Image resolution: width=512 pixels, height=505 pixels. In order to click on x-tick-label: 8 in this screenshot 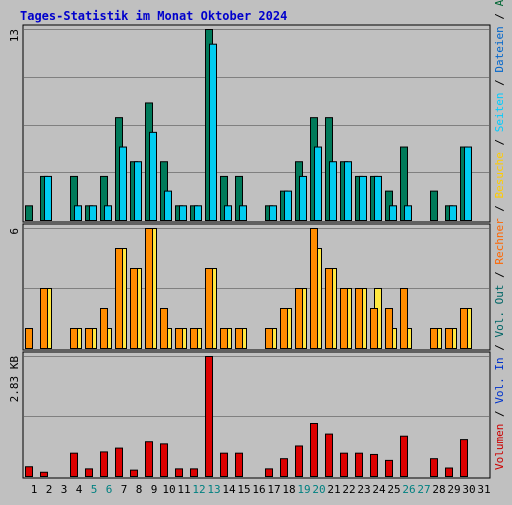, I will do `click(139, 489)`.